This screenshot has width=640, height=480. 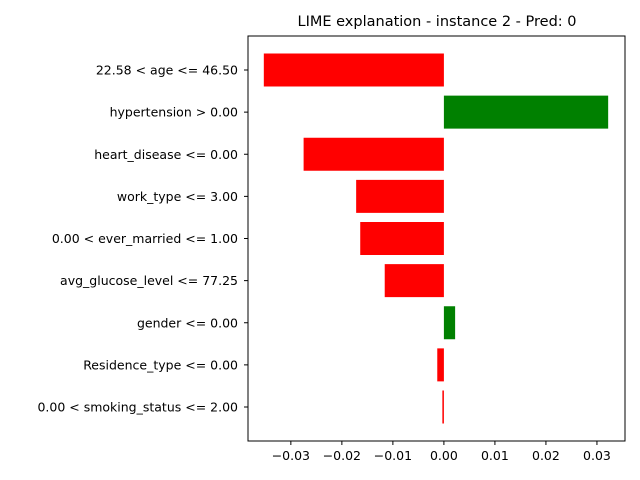 What do you see at coordinates (167, 70) in the screenshot?
I see `y-tick-label: 22.58 < age <= 46.50` at bounding box center [167, 70].